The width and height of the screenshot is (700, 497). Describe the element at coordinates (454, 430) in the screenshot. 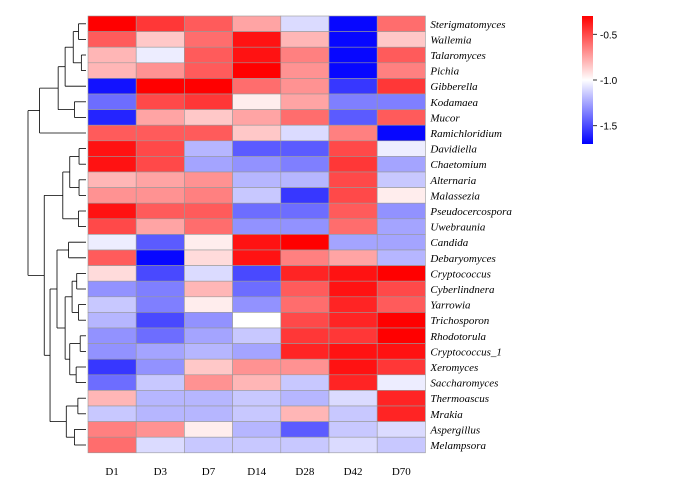

I see `row-label: Aspergillus` at that location.